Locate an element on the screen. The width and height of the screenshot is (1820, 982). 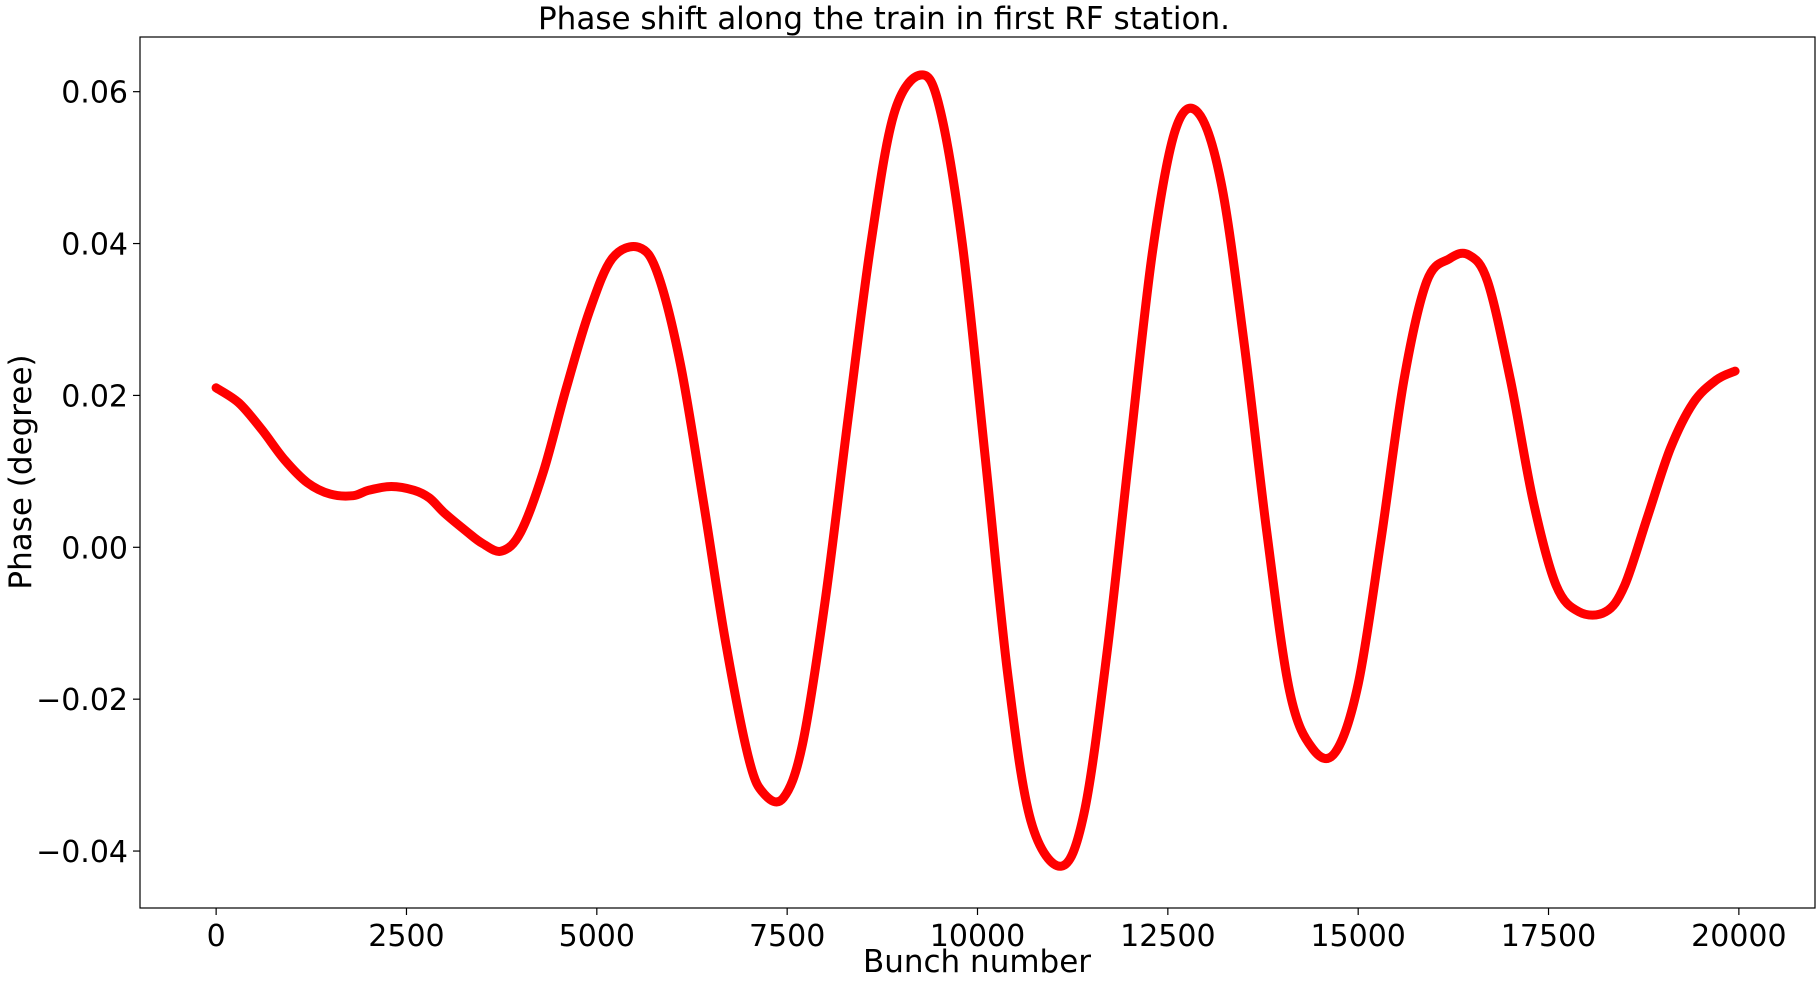
y-tick-label: 0.02 is located at coordinates (94, 396).